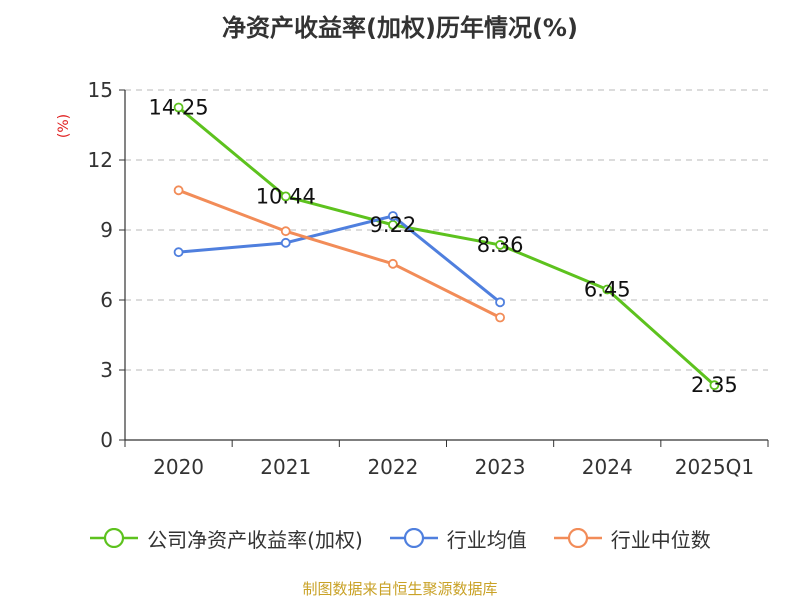  I want to click on y-tick-label: 12, so click(100, 160).